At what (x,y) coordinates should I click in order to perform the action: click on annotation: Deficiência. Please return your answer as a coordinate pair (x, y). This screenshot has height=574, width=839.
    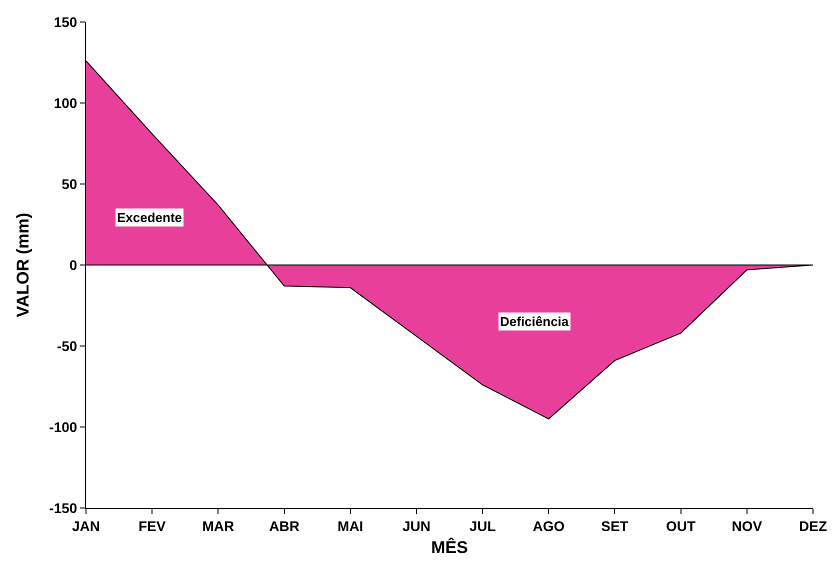
    Looking at the image, I should click on (535, 321).